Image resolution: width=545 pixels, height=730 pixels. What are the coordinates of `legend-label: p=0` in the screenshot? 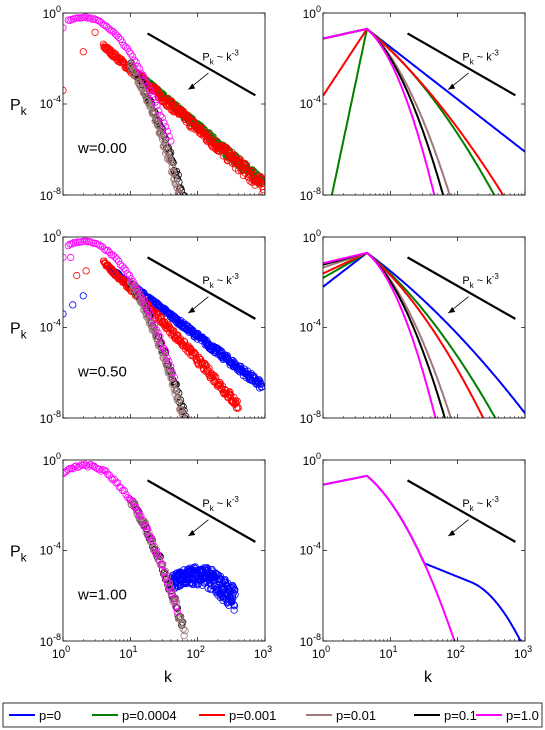 It's located at (50, 715).